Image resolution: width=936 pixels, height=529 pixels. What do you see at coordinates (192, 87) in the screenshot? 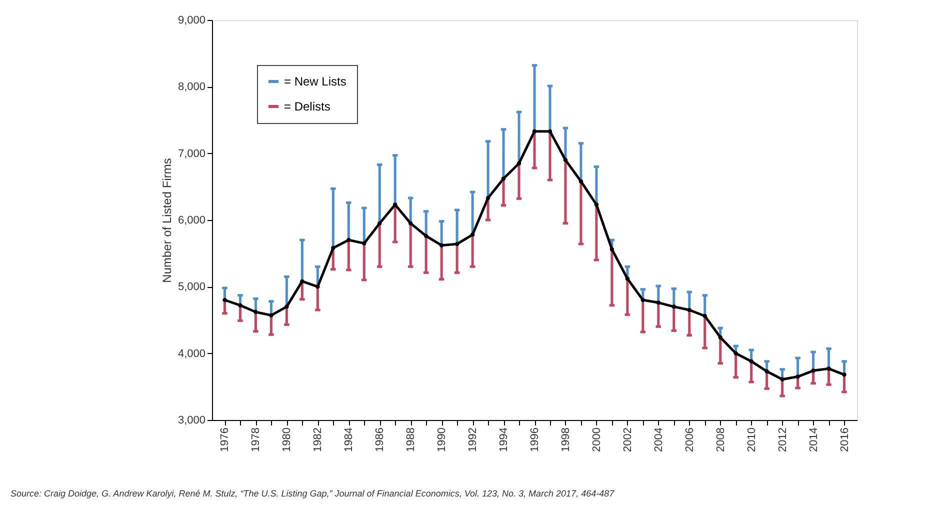
I see `y-tick-label: 8,000` at bounding box center [192, 87].